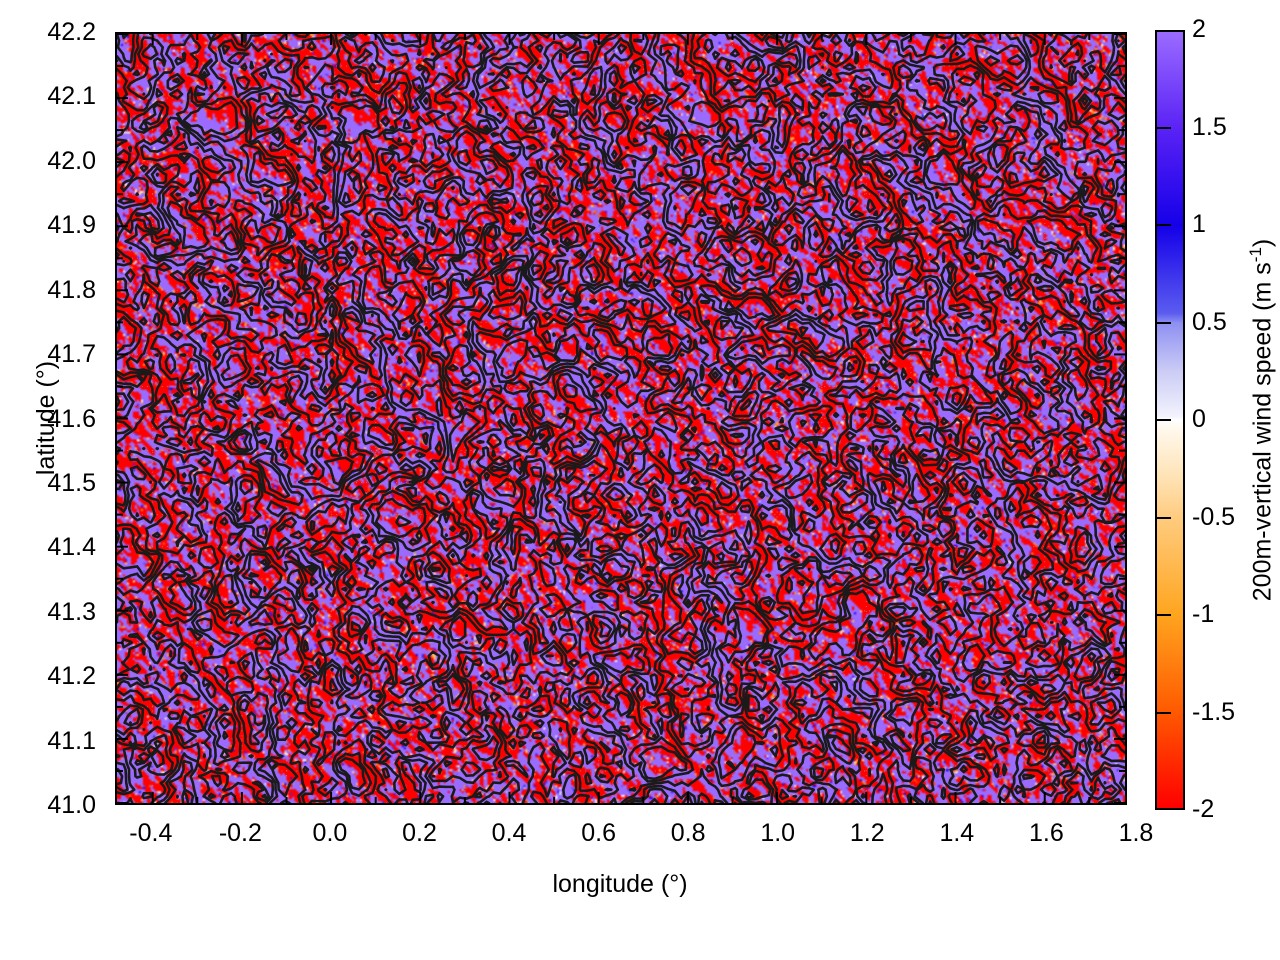 This screenshot has width=1280, height=960. I want to click on x-tick-label: 0.0, so click(330, 833).